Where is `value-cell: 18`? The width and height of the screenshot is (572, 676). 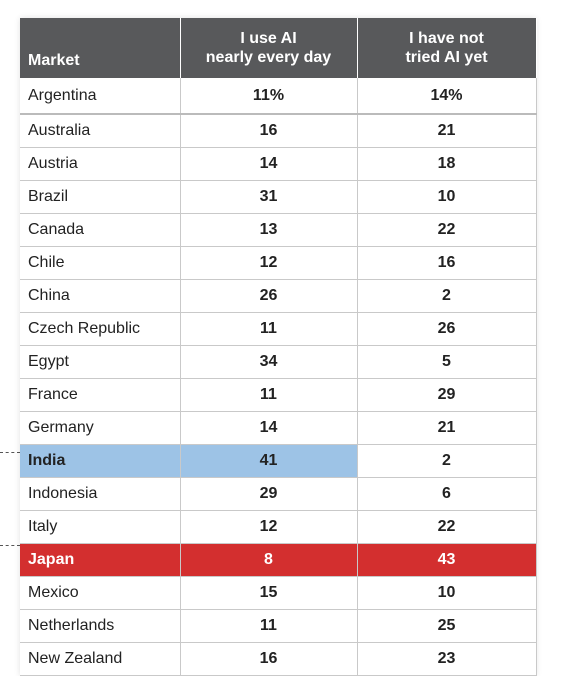
value-cell: 18 is located at coordinates (447, 164).